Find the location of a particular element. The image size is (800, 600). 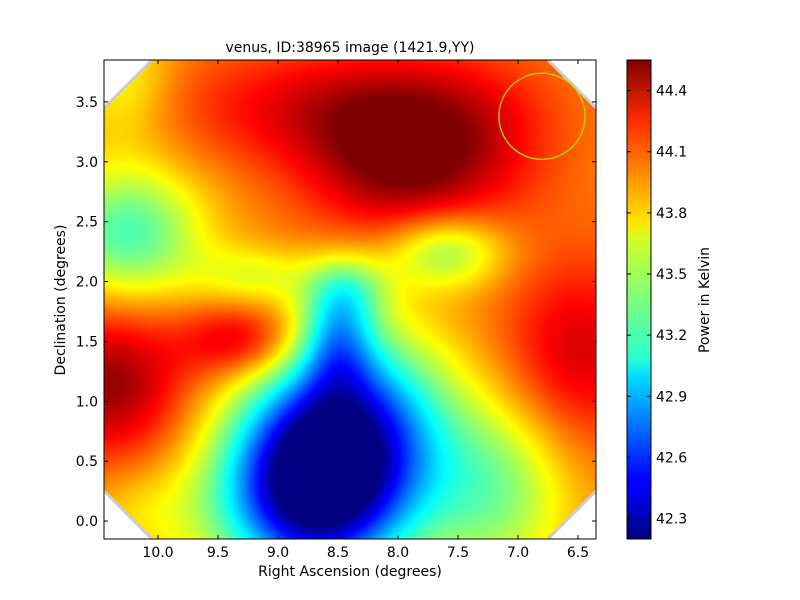

colorbar-tick-label: 44.4 is located at coordinates (671, 92).